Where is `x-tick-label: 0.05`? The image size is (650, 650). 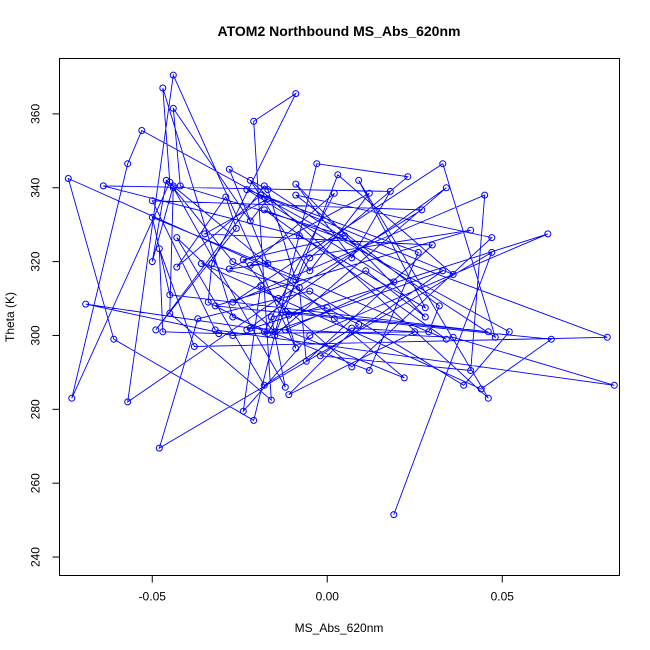
x-tick-label: 0.05 is located at coordinates (503, 597).